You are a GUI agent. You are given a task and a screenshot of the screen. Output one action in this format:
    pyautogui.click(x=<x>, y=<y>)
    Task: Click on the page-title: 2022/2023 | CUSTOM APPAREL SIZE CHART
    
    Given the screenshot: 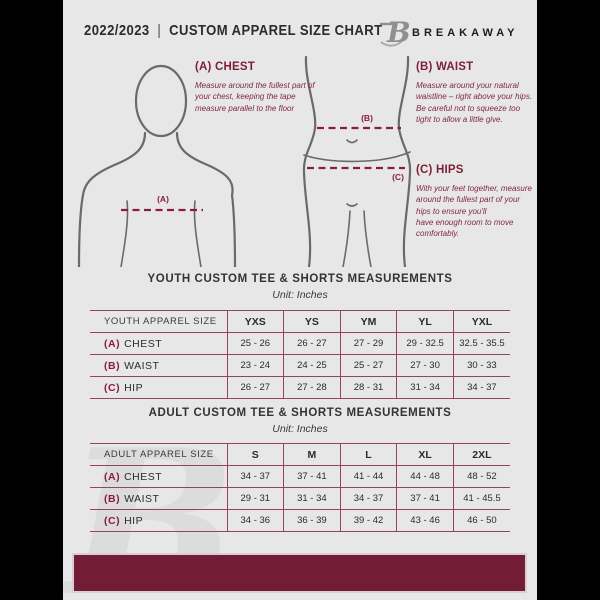 What is the action you would take?
    pyautogui.click(x=233, y=30)
    